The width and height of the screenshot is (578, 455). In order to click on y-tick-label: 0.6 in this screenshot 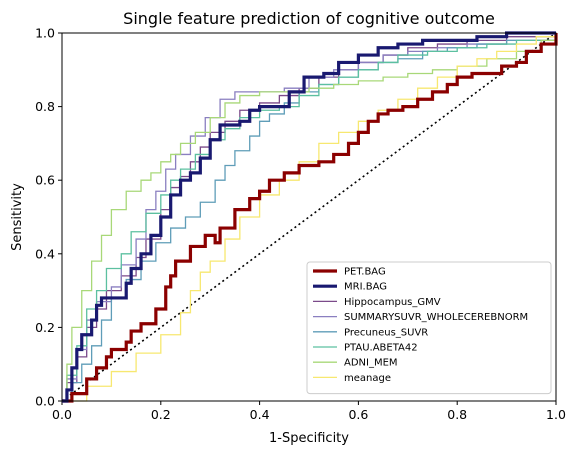, I will do `click(45, 180)`.